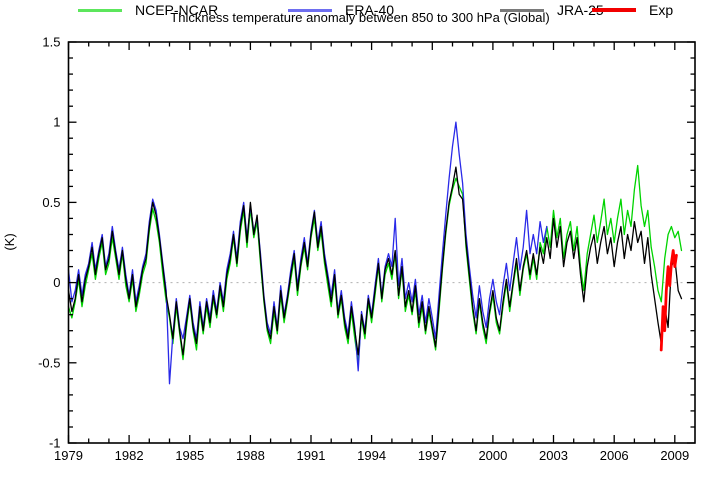 The width and height of the screenshot is (720, 504). Describe the element at coordinates (371, 455) in the screenshot. I see `svg-text: 1994` at that location.